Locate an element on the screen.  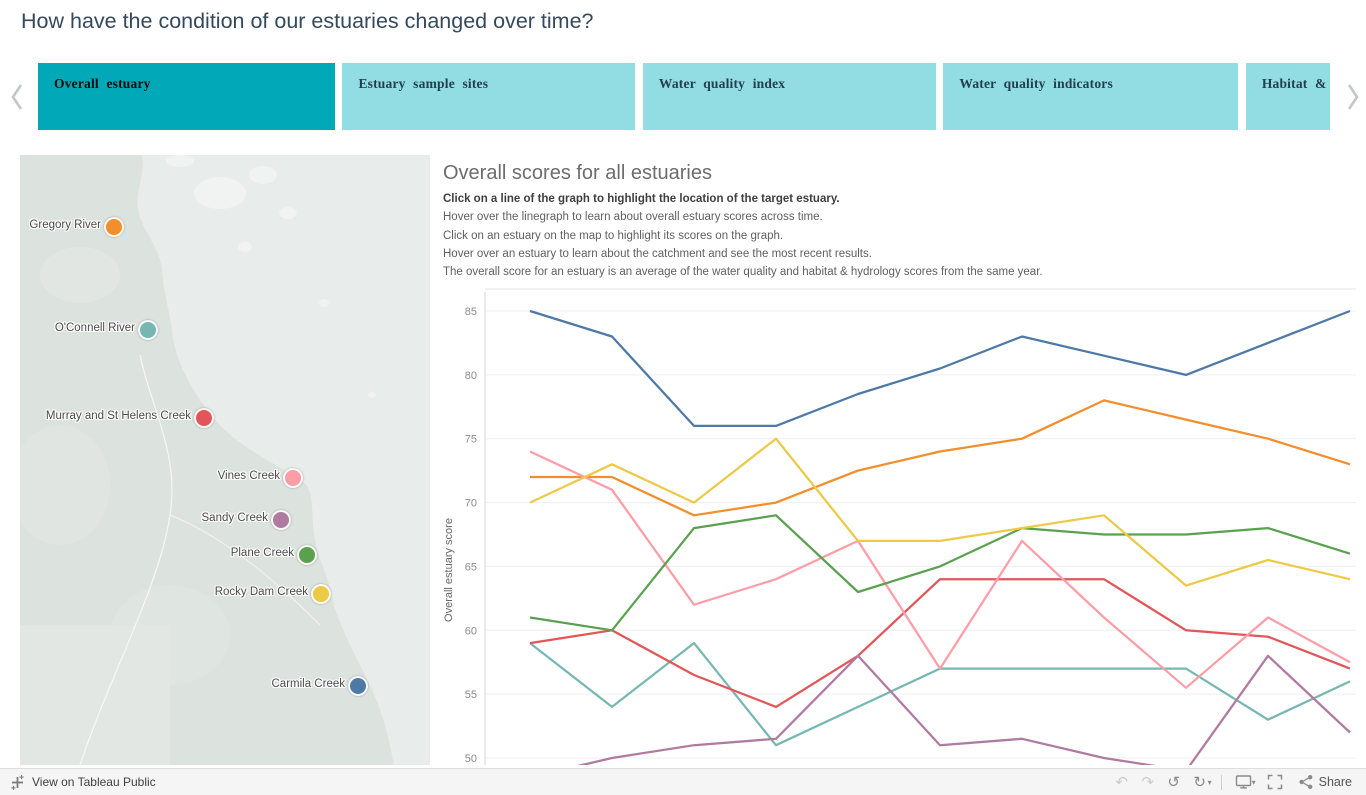
y-tick-label: 65 is located at coordinates (471, 567).